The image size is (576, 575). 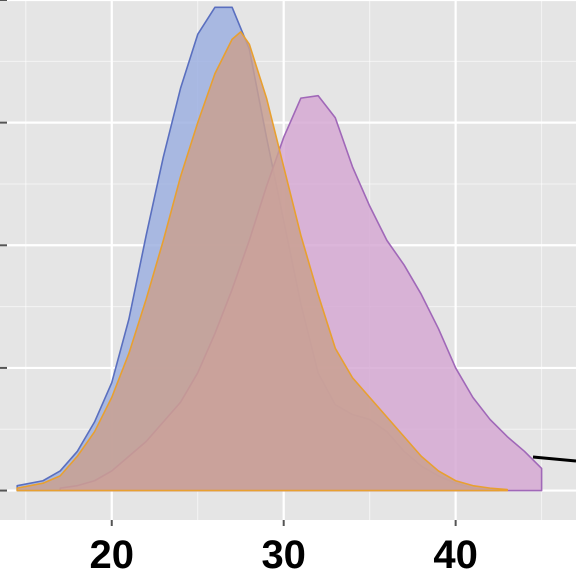 What do you see at coordinates (3, 246) in the screenshot?
I see `y-axis-ticks` at bounding box center [3, 246].